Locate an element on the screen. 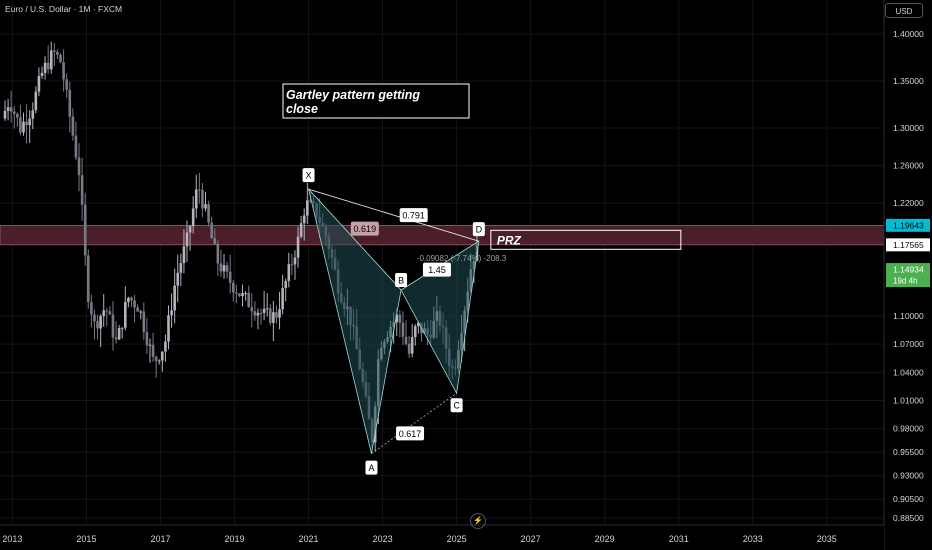 Image resolution: width=932 pixels, height=550 pixels. price-tick-label: 1.22000 is located at coordinates (908, 203).